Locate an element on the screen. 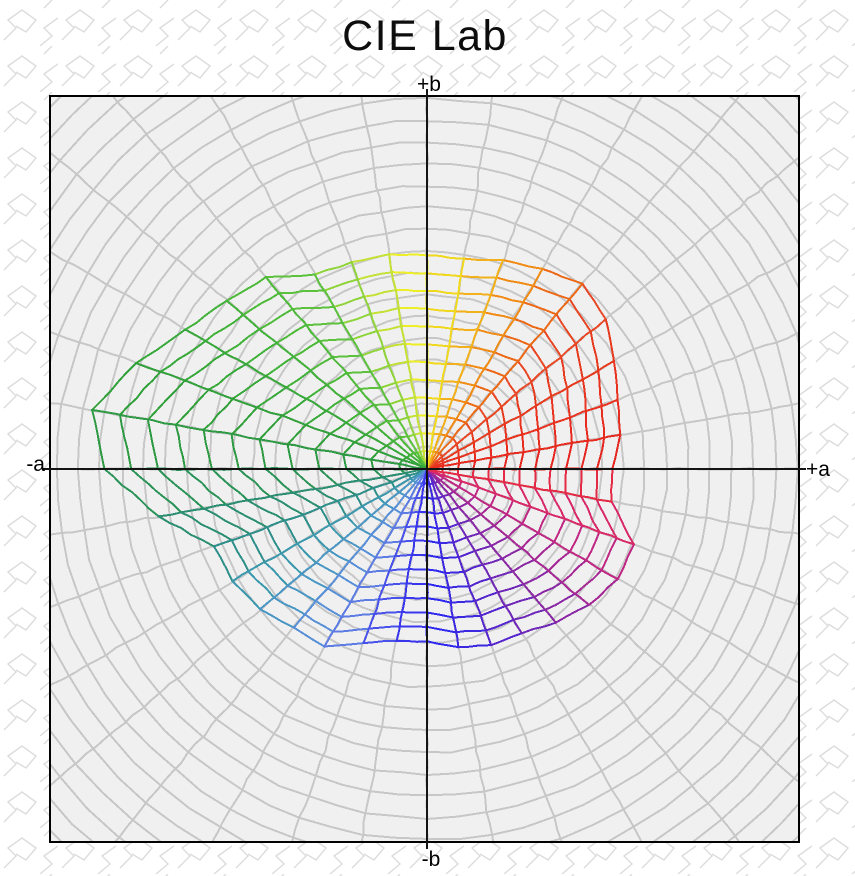 The image size is (855, 876). chart-title: CIE Lab is located at coordinates (425, 36).